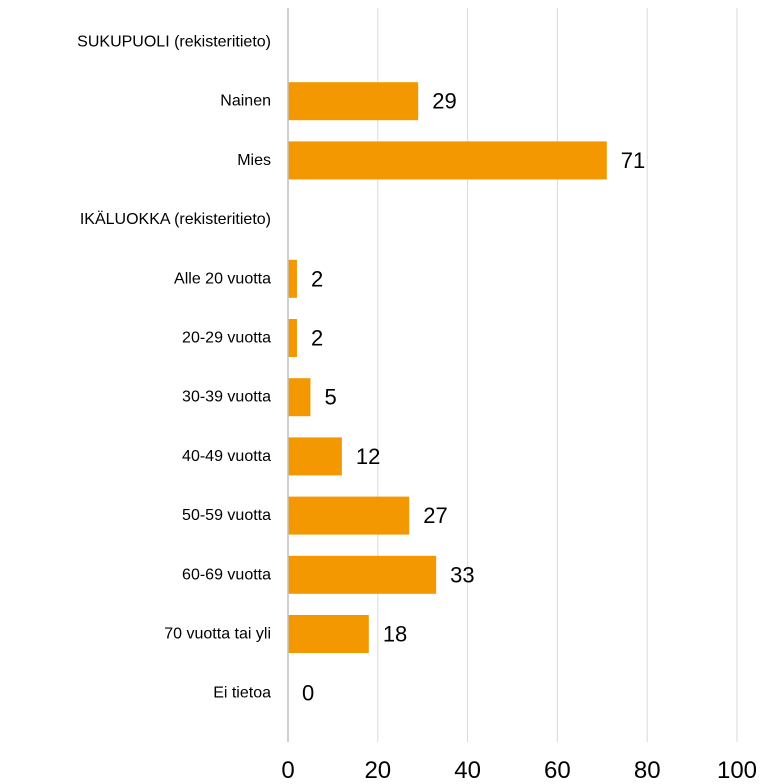 This screenshot has width=763, height=784. I want to click on data-label: 0, so click(308, 693).